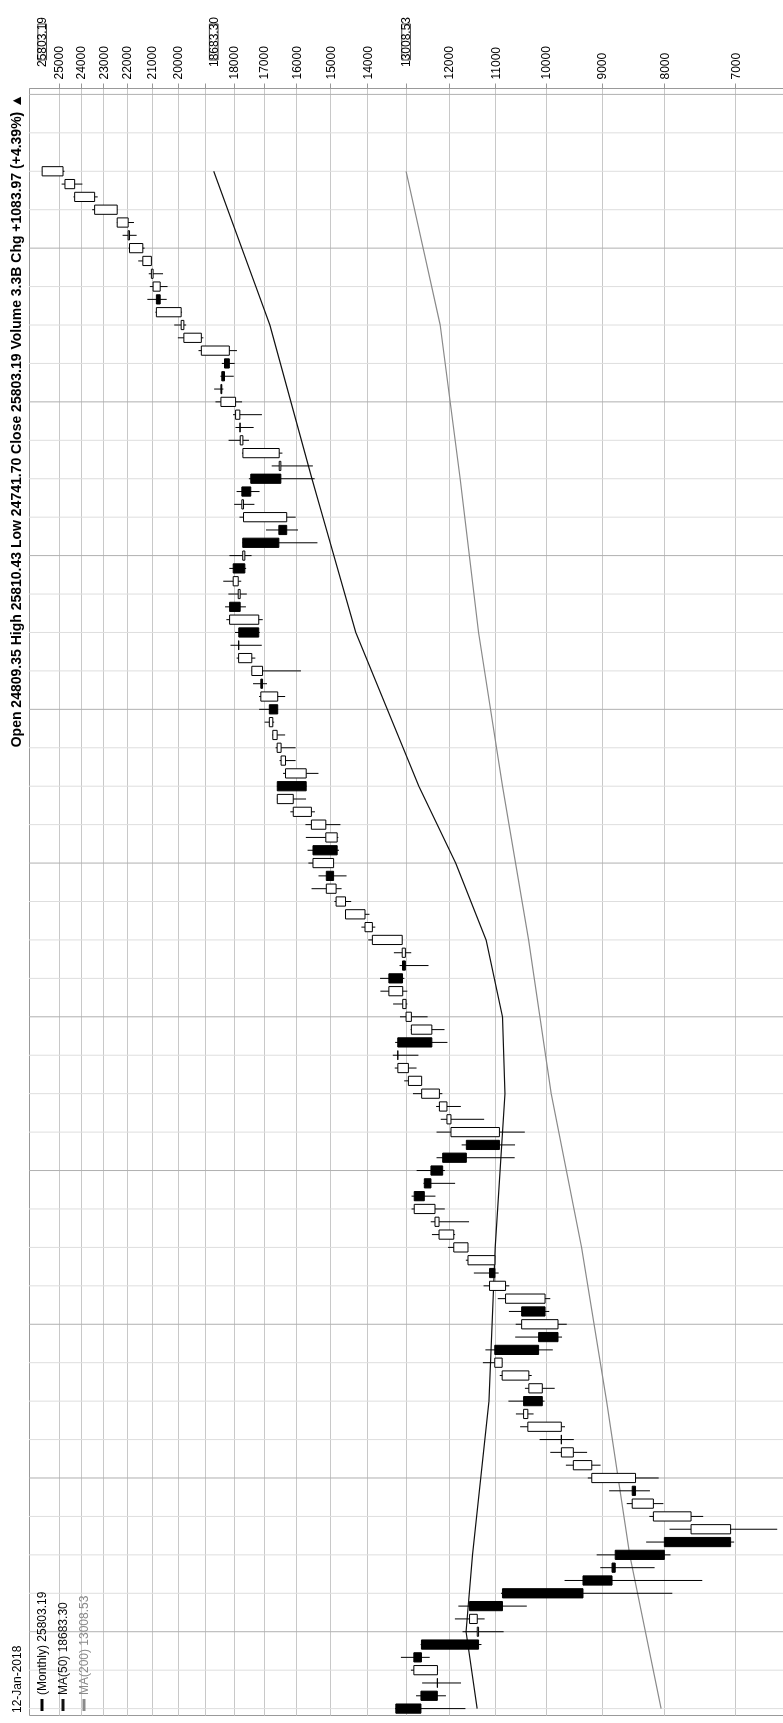 This screenshot has height=1723, width=783. Describe the element at coordinates (449, 62) in the screenshot. I see `x-tick-label: 12000` at that location.